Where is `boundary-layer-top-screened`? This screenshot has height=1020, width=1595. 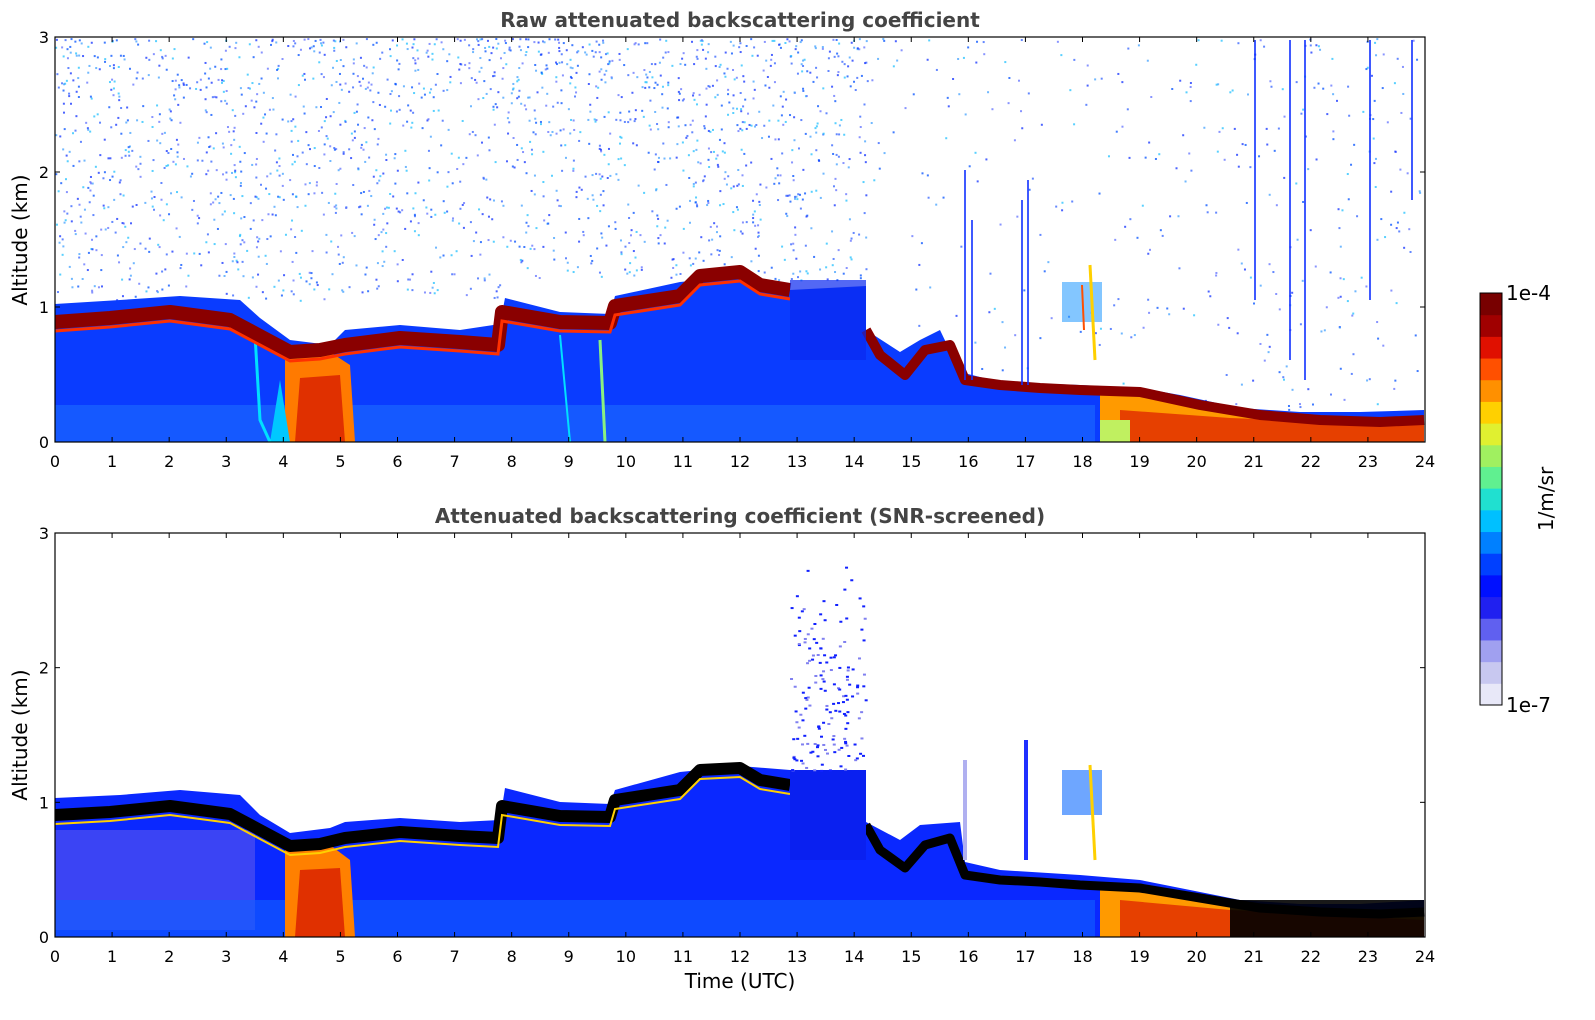
boundary-layer-top-screened is located at coordinates (422, 807).